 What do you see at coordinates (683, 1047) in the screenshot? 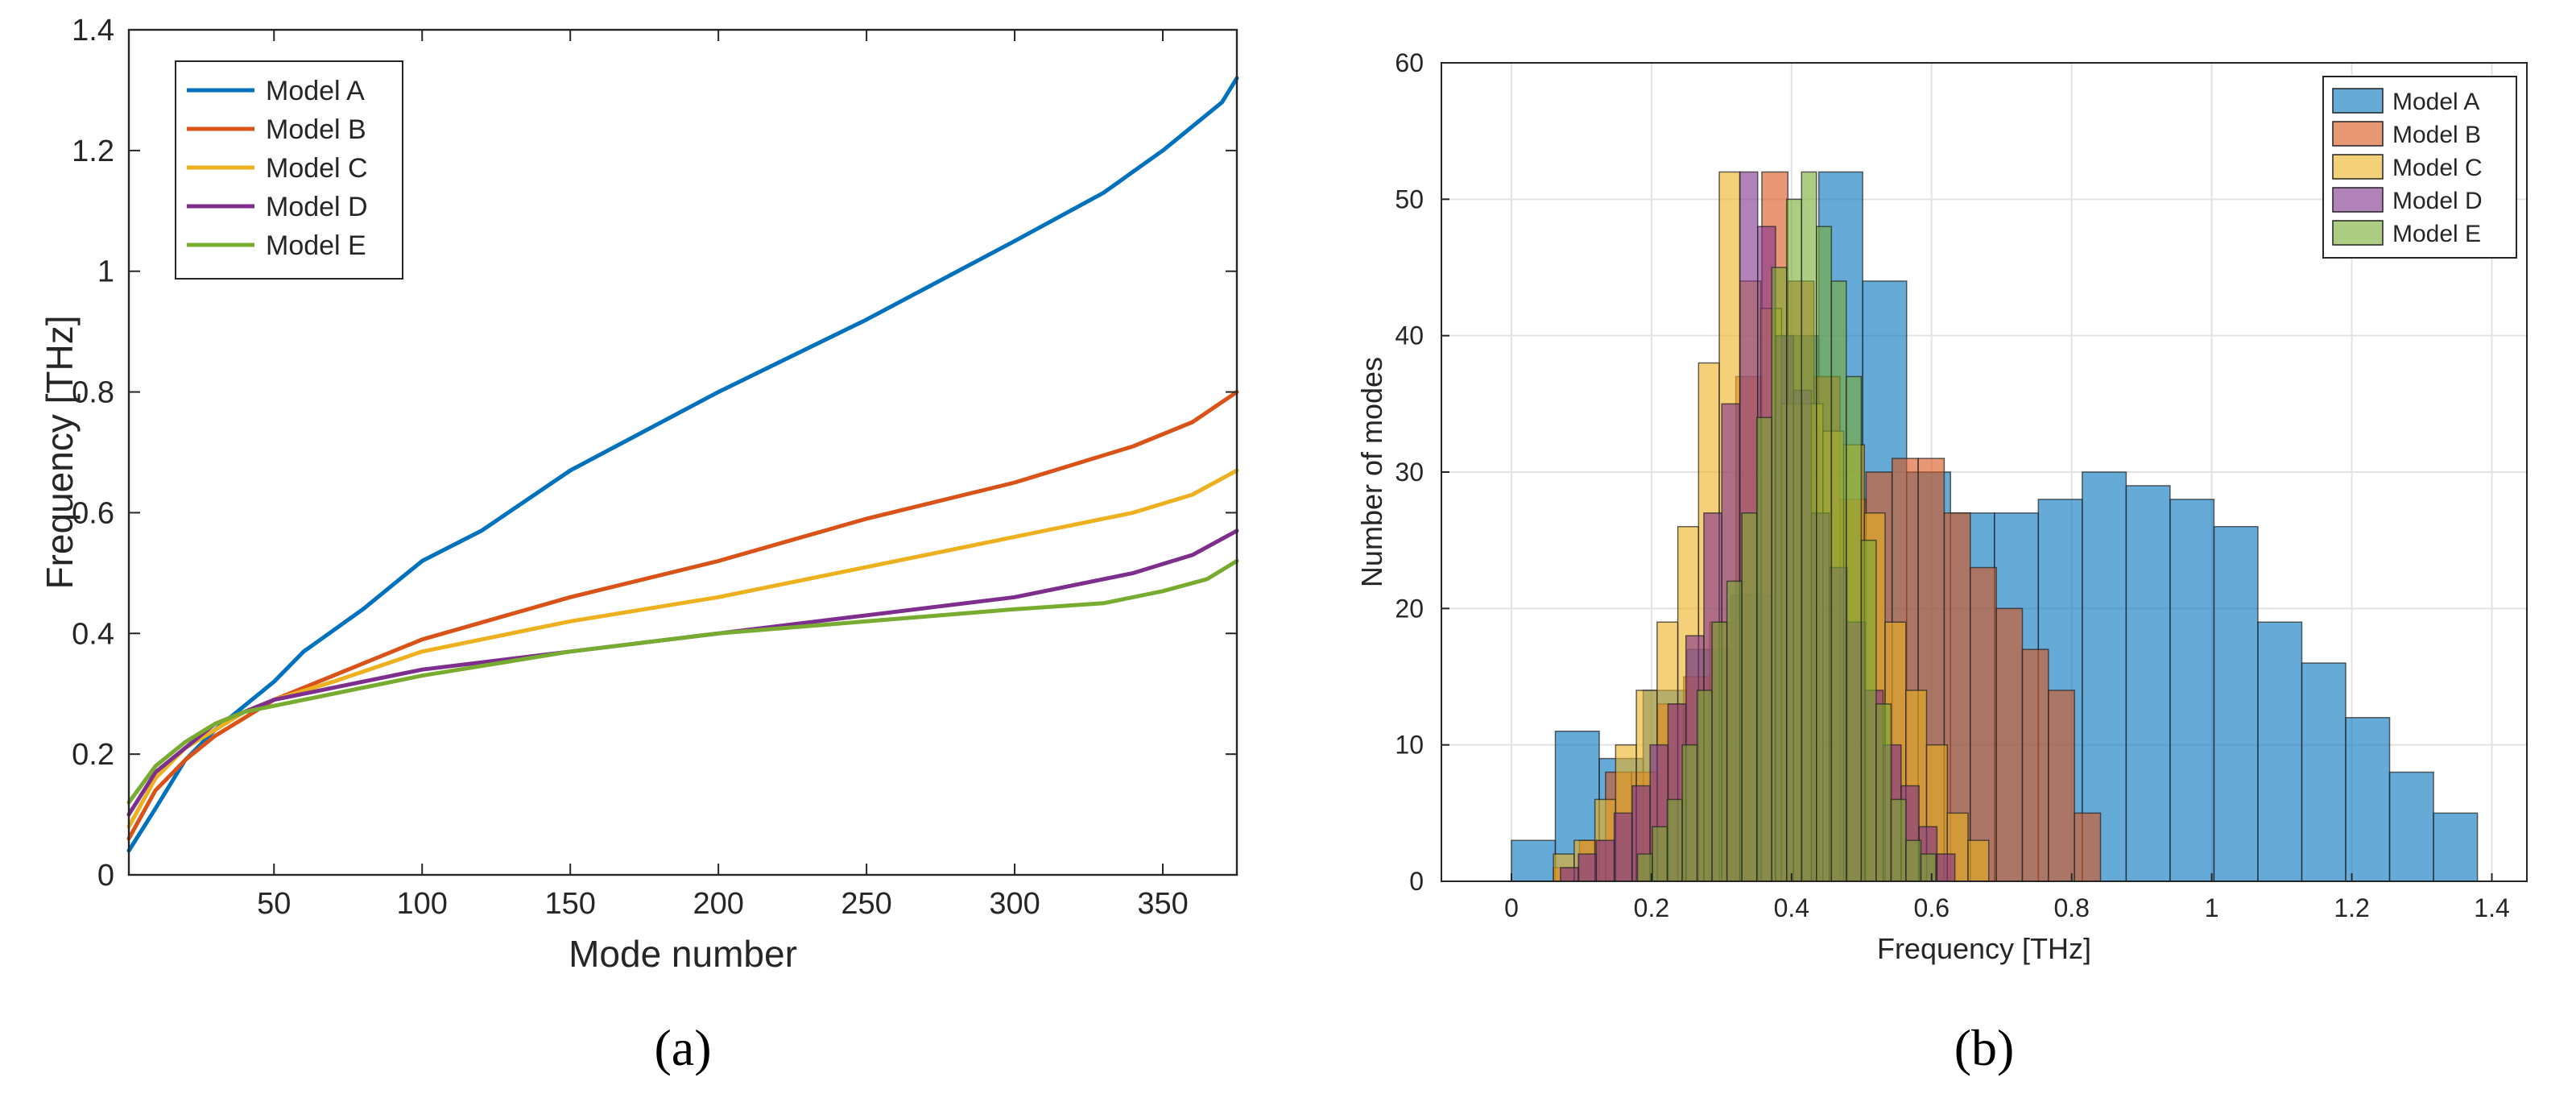
I see `panel-label-a: (a)` at bounding box center [683, 1047].